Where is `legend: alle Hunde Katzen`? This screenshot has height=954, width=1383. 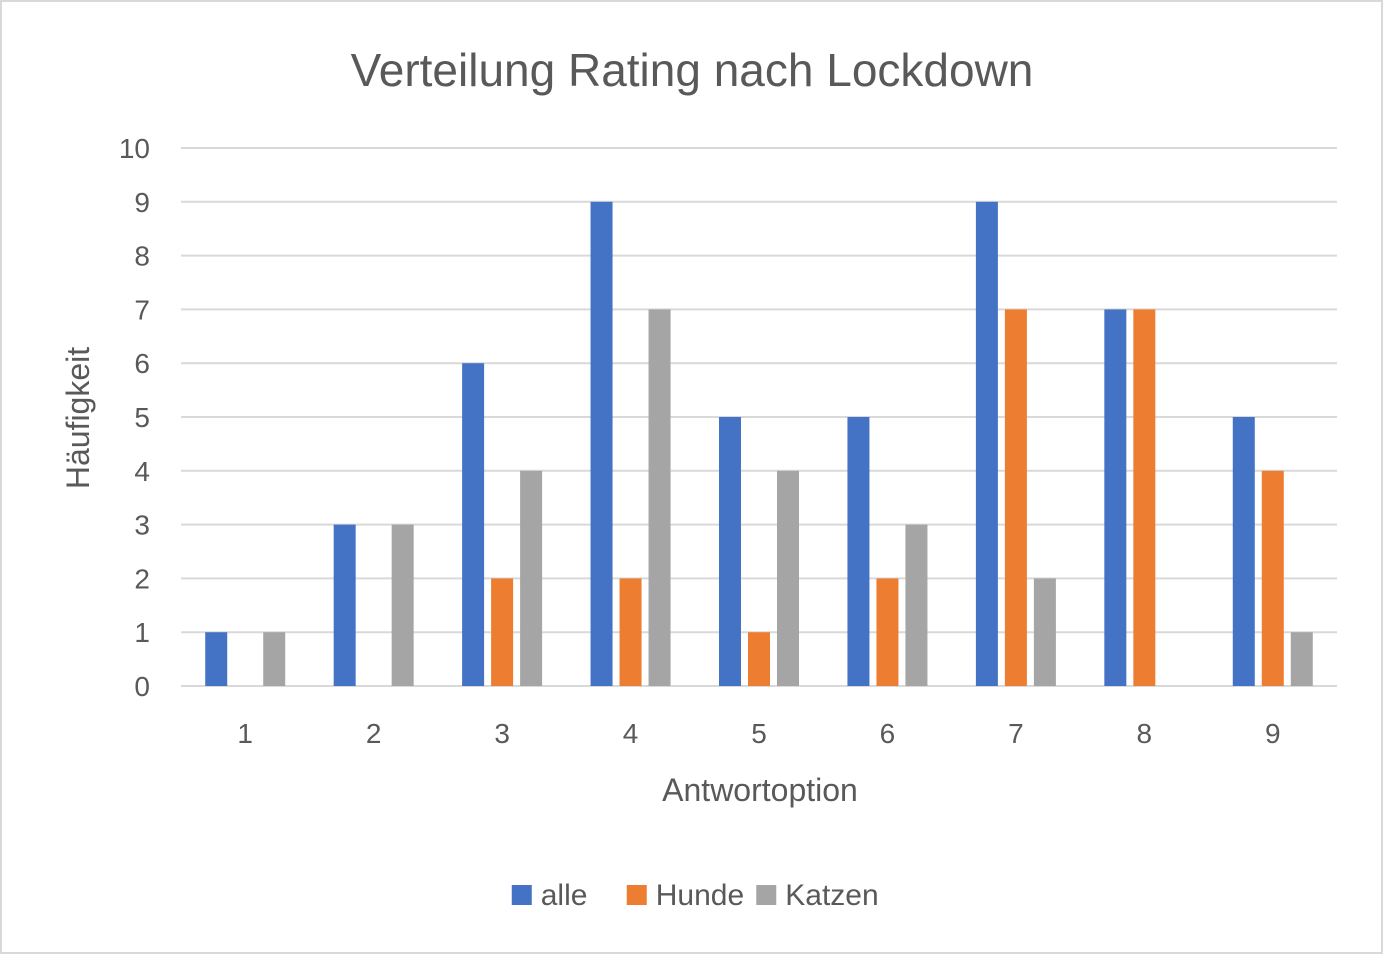
legend: alle Hunde Katzen is located at coordinates (695, 895).